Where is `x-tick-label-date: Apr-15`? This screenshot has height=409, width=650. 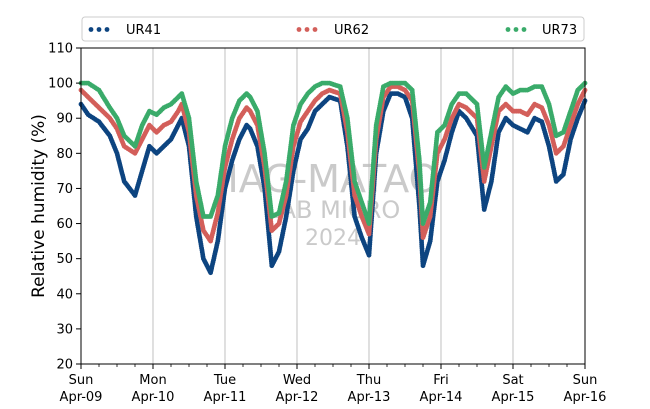
x-tick-label-date: Apr-15 is located at coordinates (513, 397).